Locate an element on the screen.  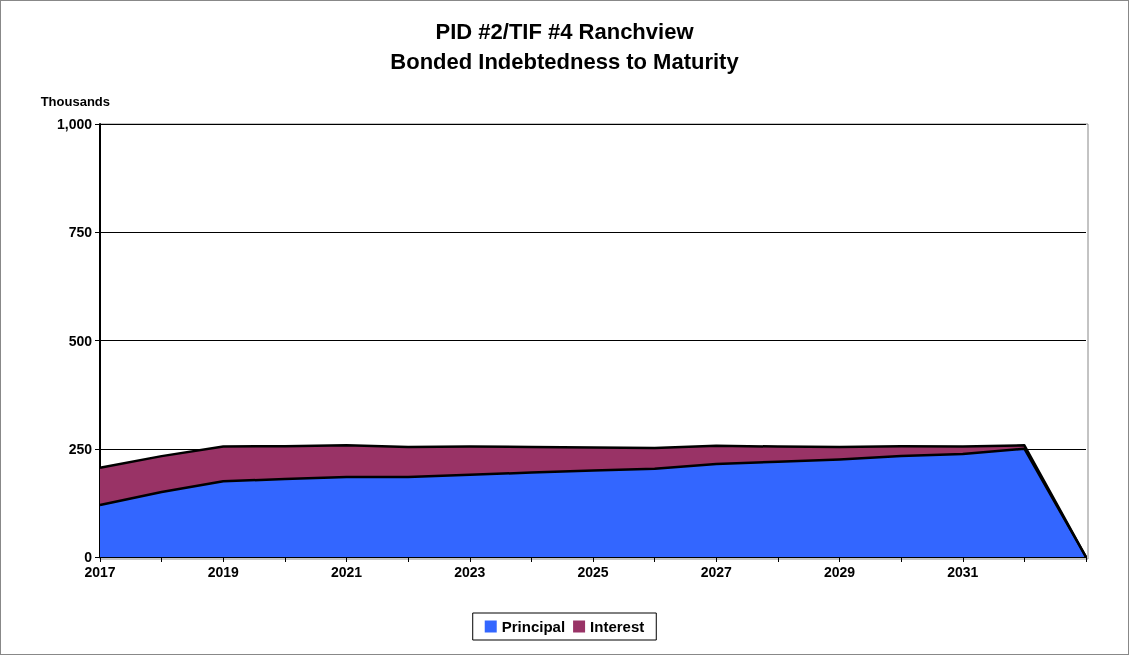
x-tick-label: 2029 is located at coordinates (839, 572).